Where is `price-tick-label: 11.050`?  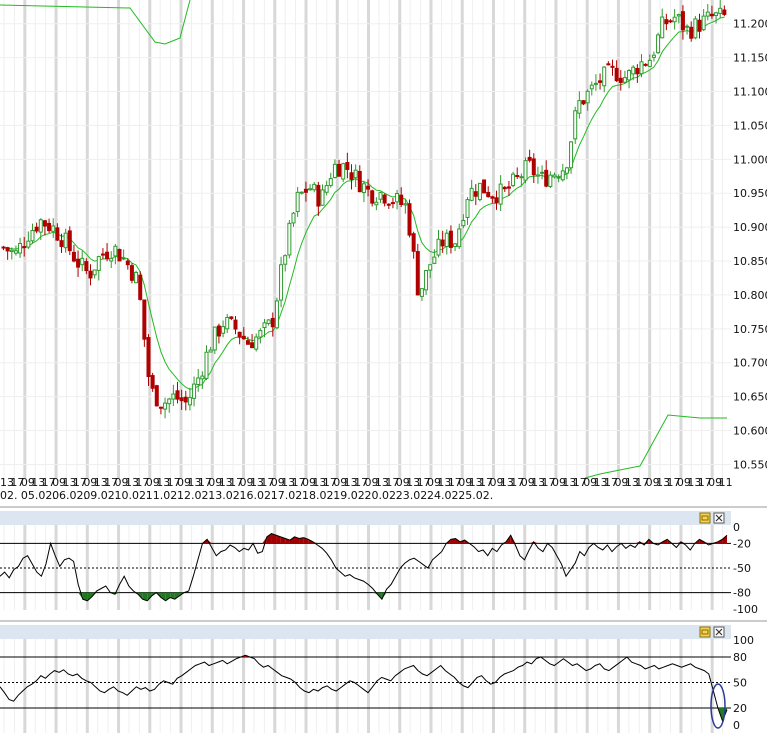 price-tick-label: 11.050 is located at coordinates (750, 125).